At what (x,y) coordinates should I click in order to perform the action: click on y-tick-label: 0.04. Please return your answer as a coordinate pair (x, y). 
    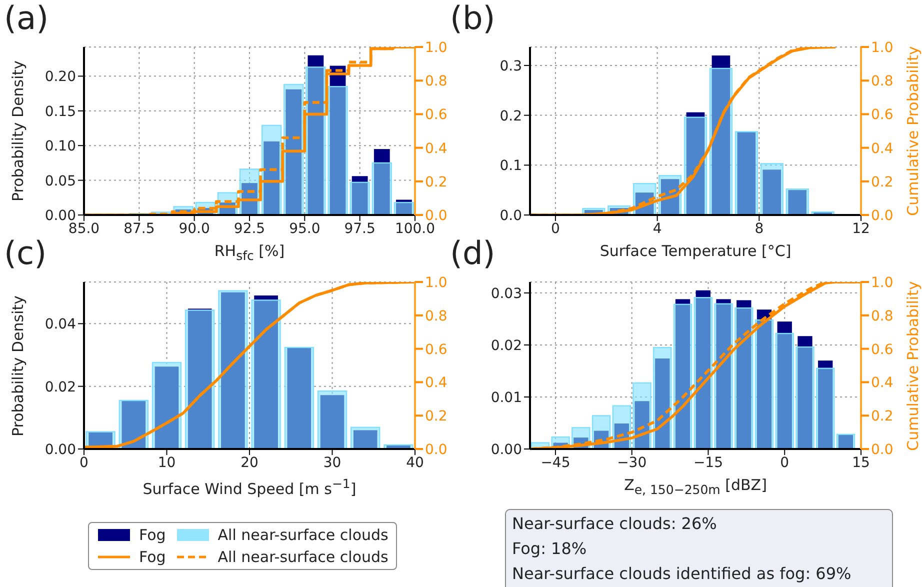
    Looking at the image, I should click on (60, 324).